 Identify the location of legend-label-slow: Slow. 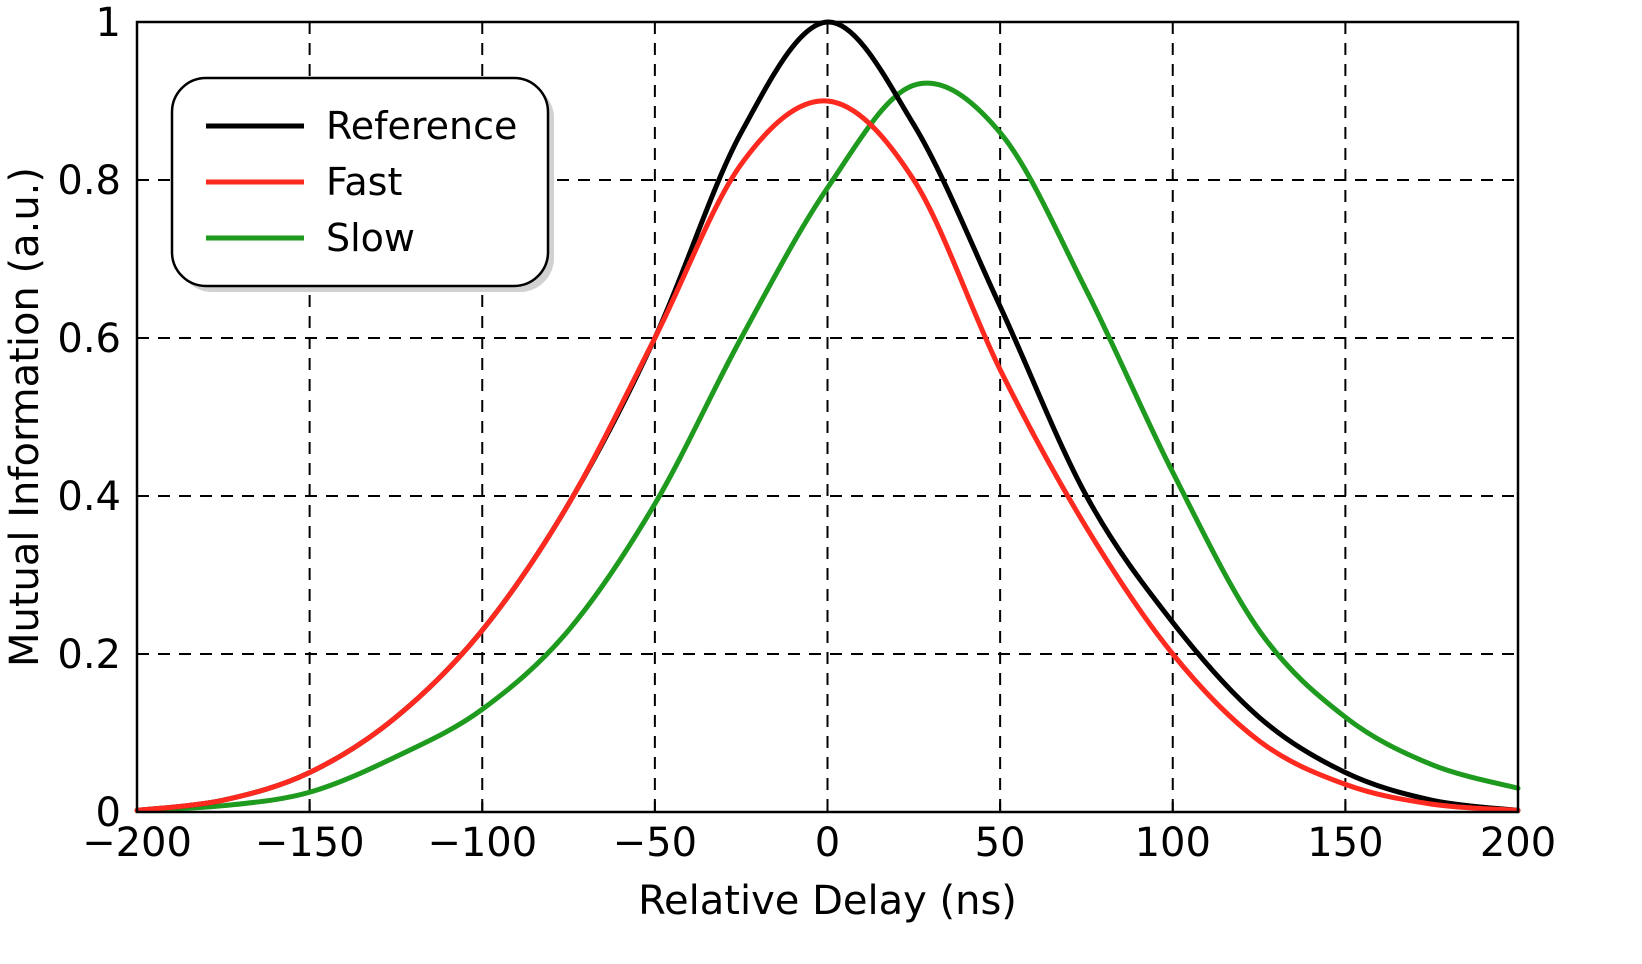
(370, 238).